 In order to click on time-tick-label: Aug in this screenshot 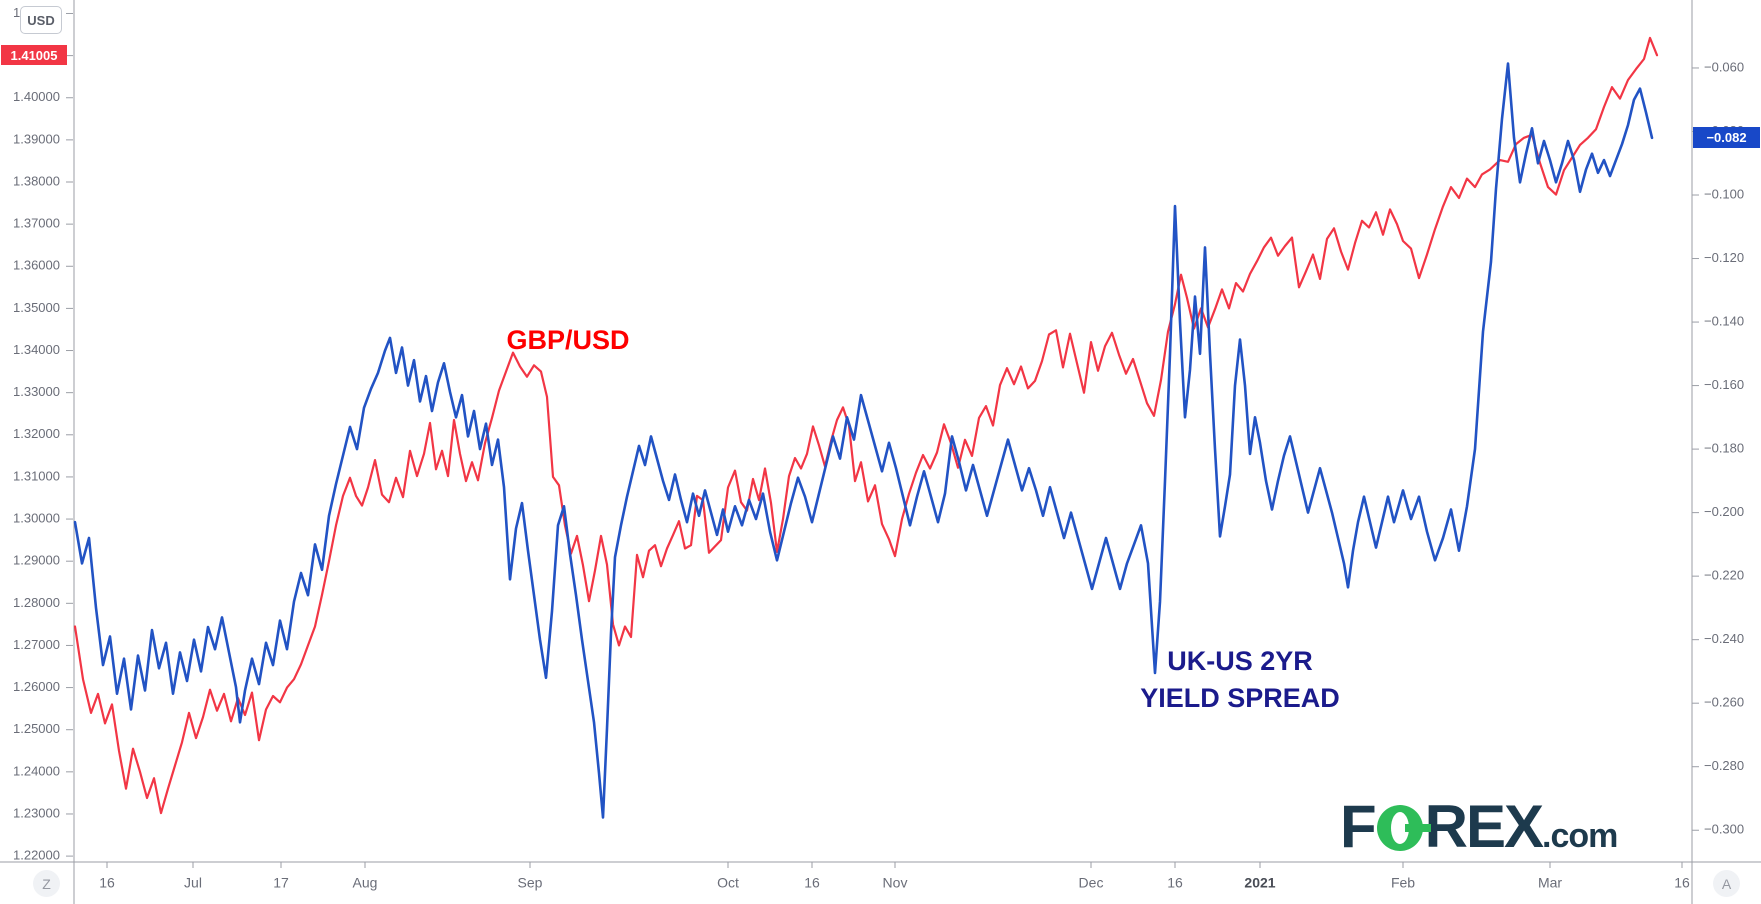, I will do `click(365, 883)`.